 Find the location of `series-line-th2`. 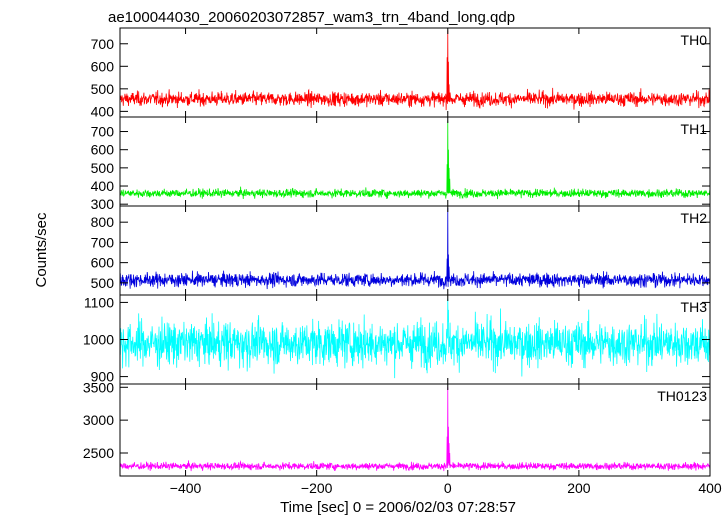

series-line-th2 is located at coordinates (415, 249).